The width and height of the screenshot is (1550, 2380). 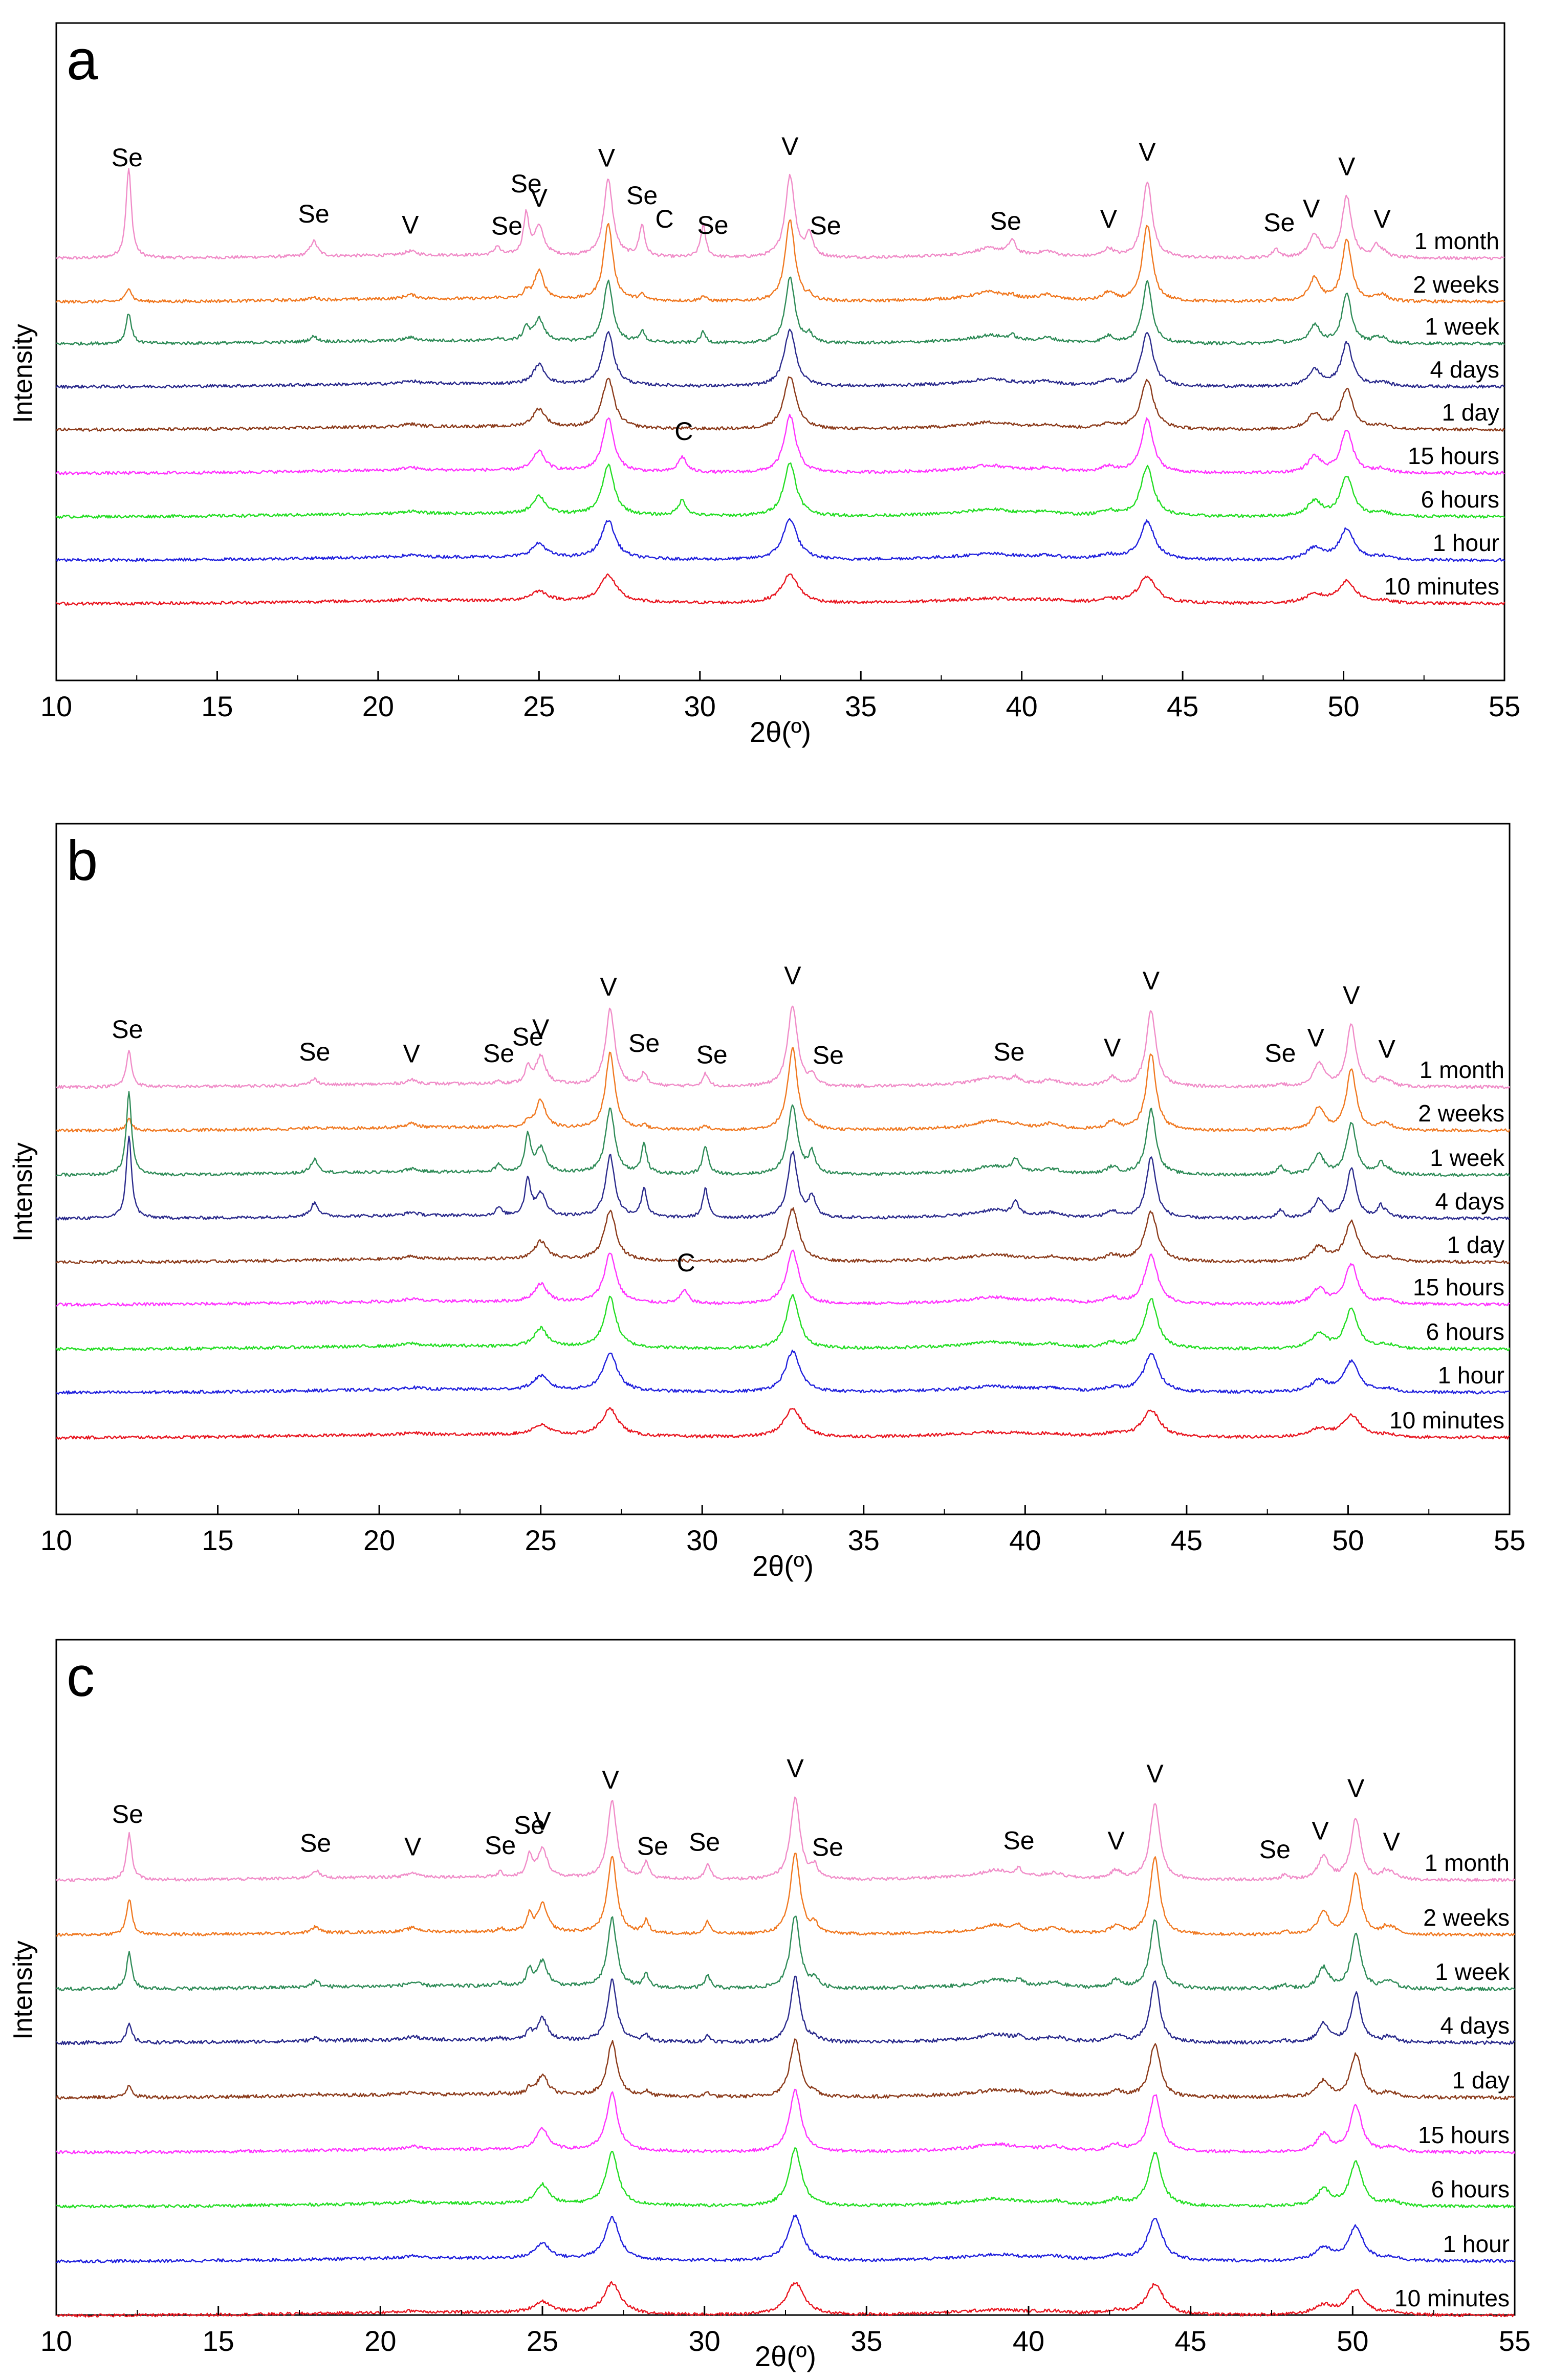 I want to click on series-line-2-weeks, so click(x=785, y=1895).